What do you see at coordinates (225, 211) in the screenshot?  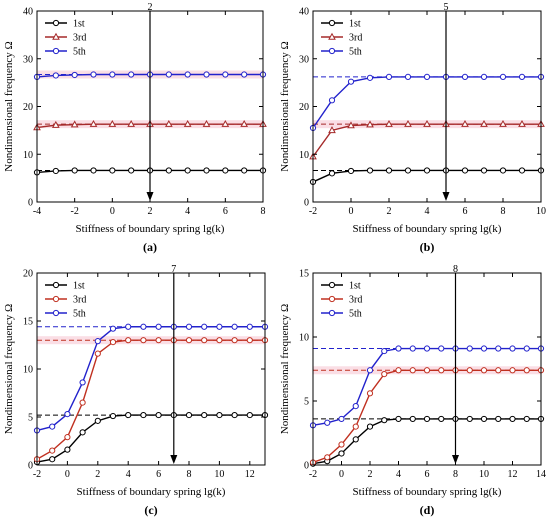 I see `x-tick-label: 6` at bounding box center [225, 211].